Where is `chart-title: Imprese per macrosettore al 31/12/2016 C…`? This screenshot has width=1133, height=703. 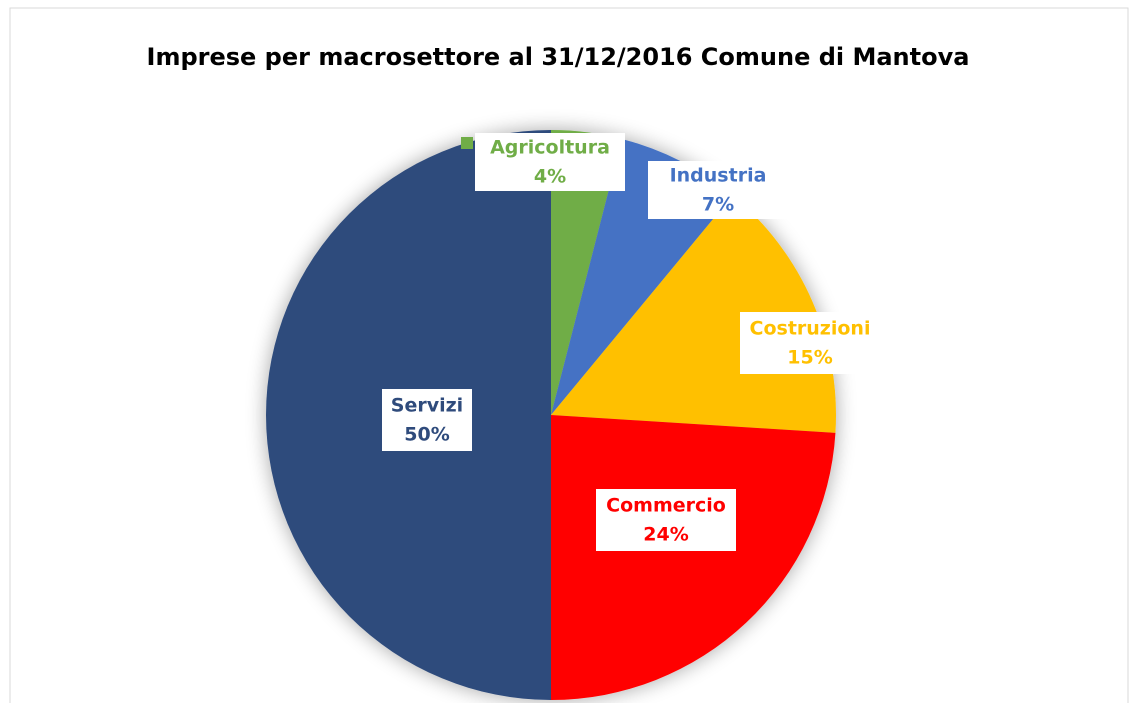
chart-title: Imprese per macrosettore al 31/12/2016 C… is located at coordinates (558, 57).